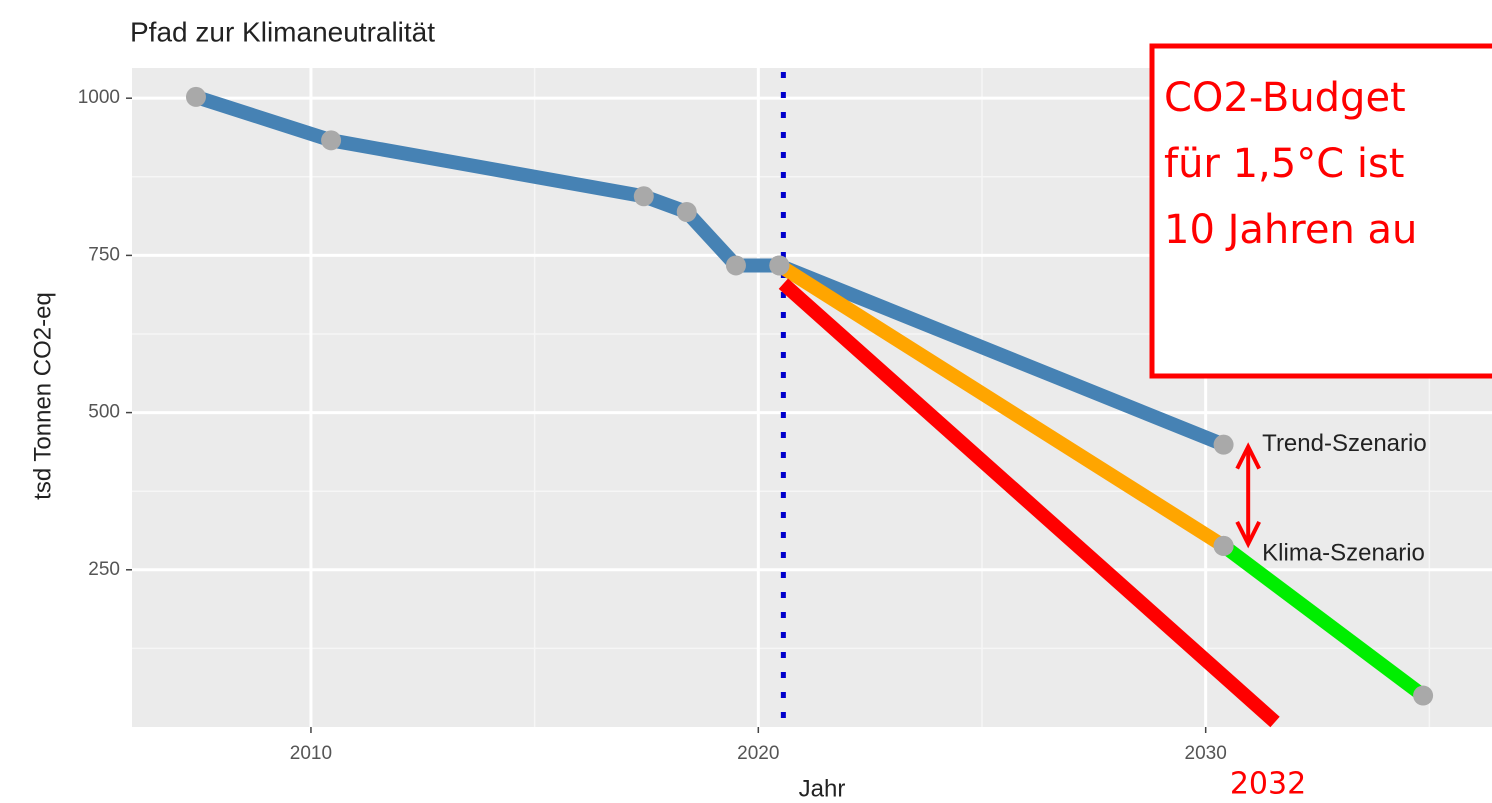 The height and width of the screenshot is (803, 1492). Describe the element at coordinates (1344, 443) in the screenshot. I see `annotation: Trend-Szenario` at that location.